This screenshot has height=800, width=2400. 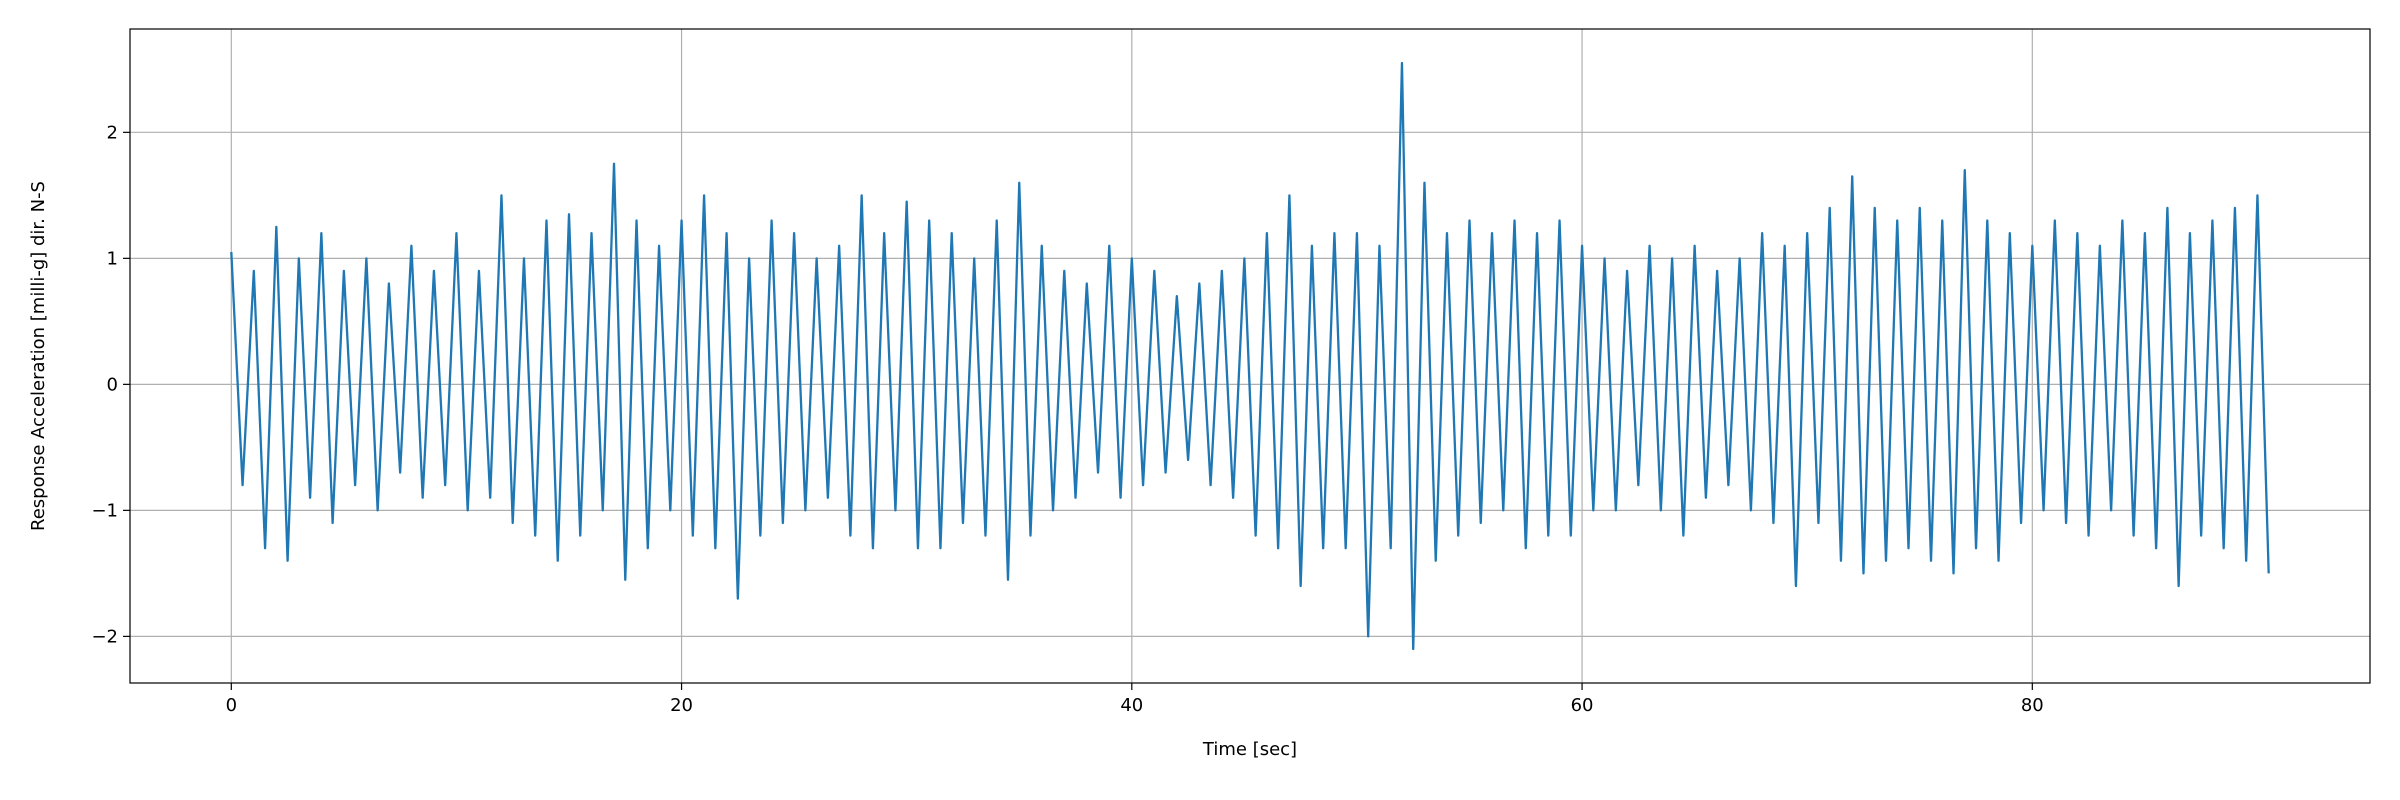 What do you see at coordinates (38, 356) in the screenshot?
I see `y-axis-label: Response Acceleration [milli-g] dir. N-S` at bounding box center [38, 356].